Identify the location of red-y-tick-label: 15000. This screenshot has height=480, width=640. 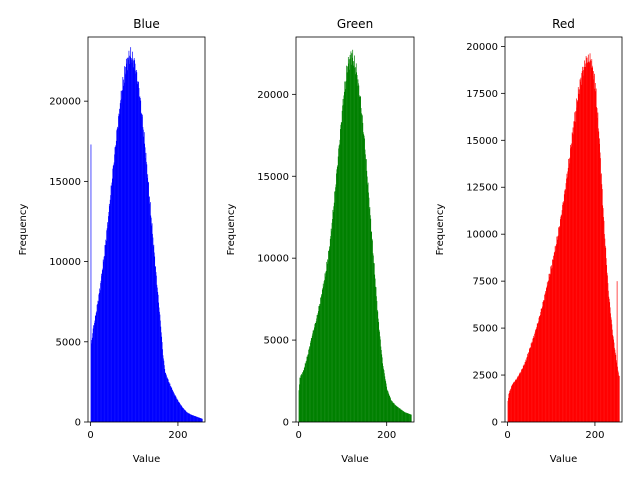
(482, 141).